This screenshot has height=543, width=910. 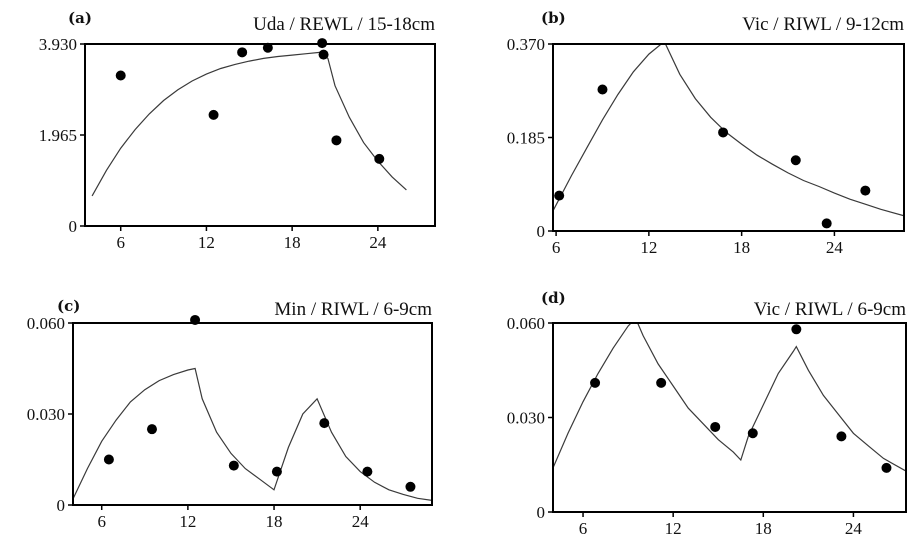 What do you see at coordinates (553, 298) in the screenshot?
I see `panel-label: (d)` at bounding box center [553, 298].